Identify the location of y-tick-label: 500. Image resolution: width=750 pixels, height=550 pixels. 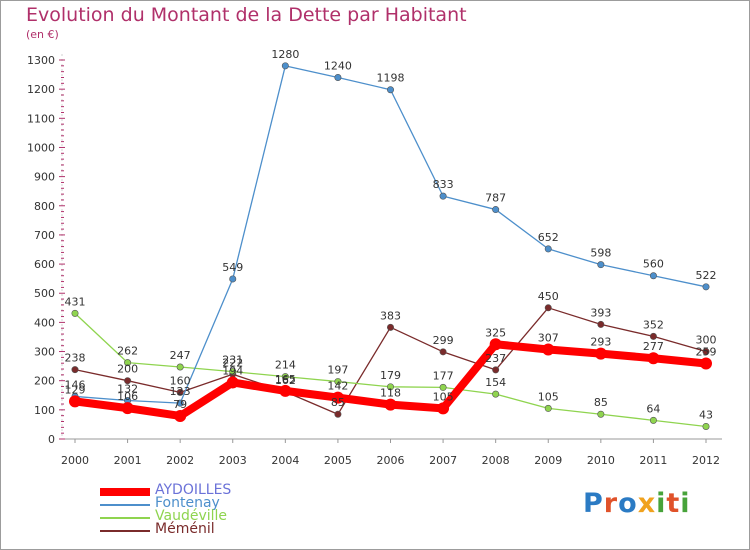
(44, 293).